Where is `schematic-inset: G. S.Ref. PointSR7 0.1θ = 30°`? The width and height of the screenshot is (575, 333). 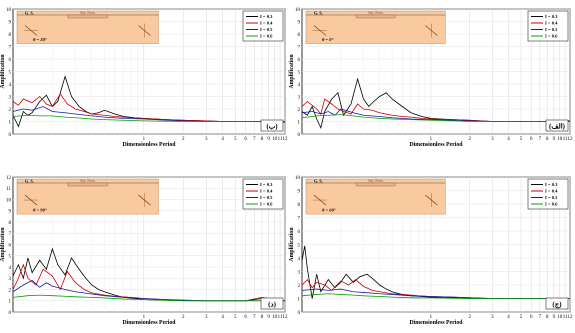
schematic-inset: G. S.Ref. PointSR7 0.1θ = 30° is located at coordinates (87, 27).